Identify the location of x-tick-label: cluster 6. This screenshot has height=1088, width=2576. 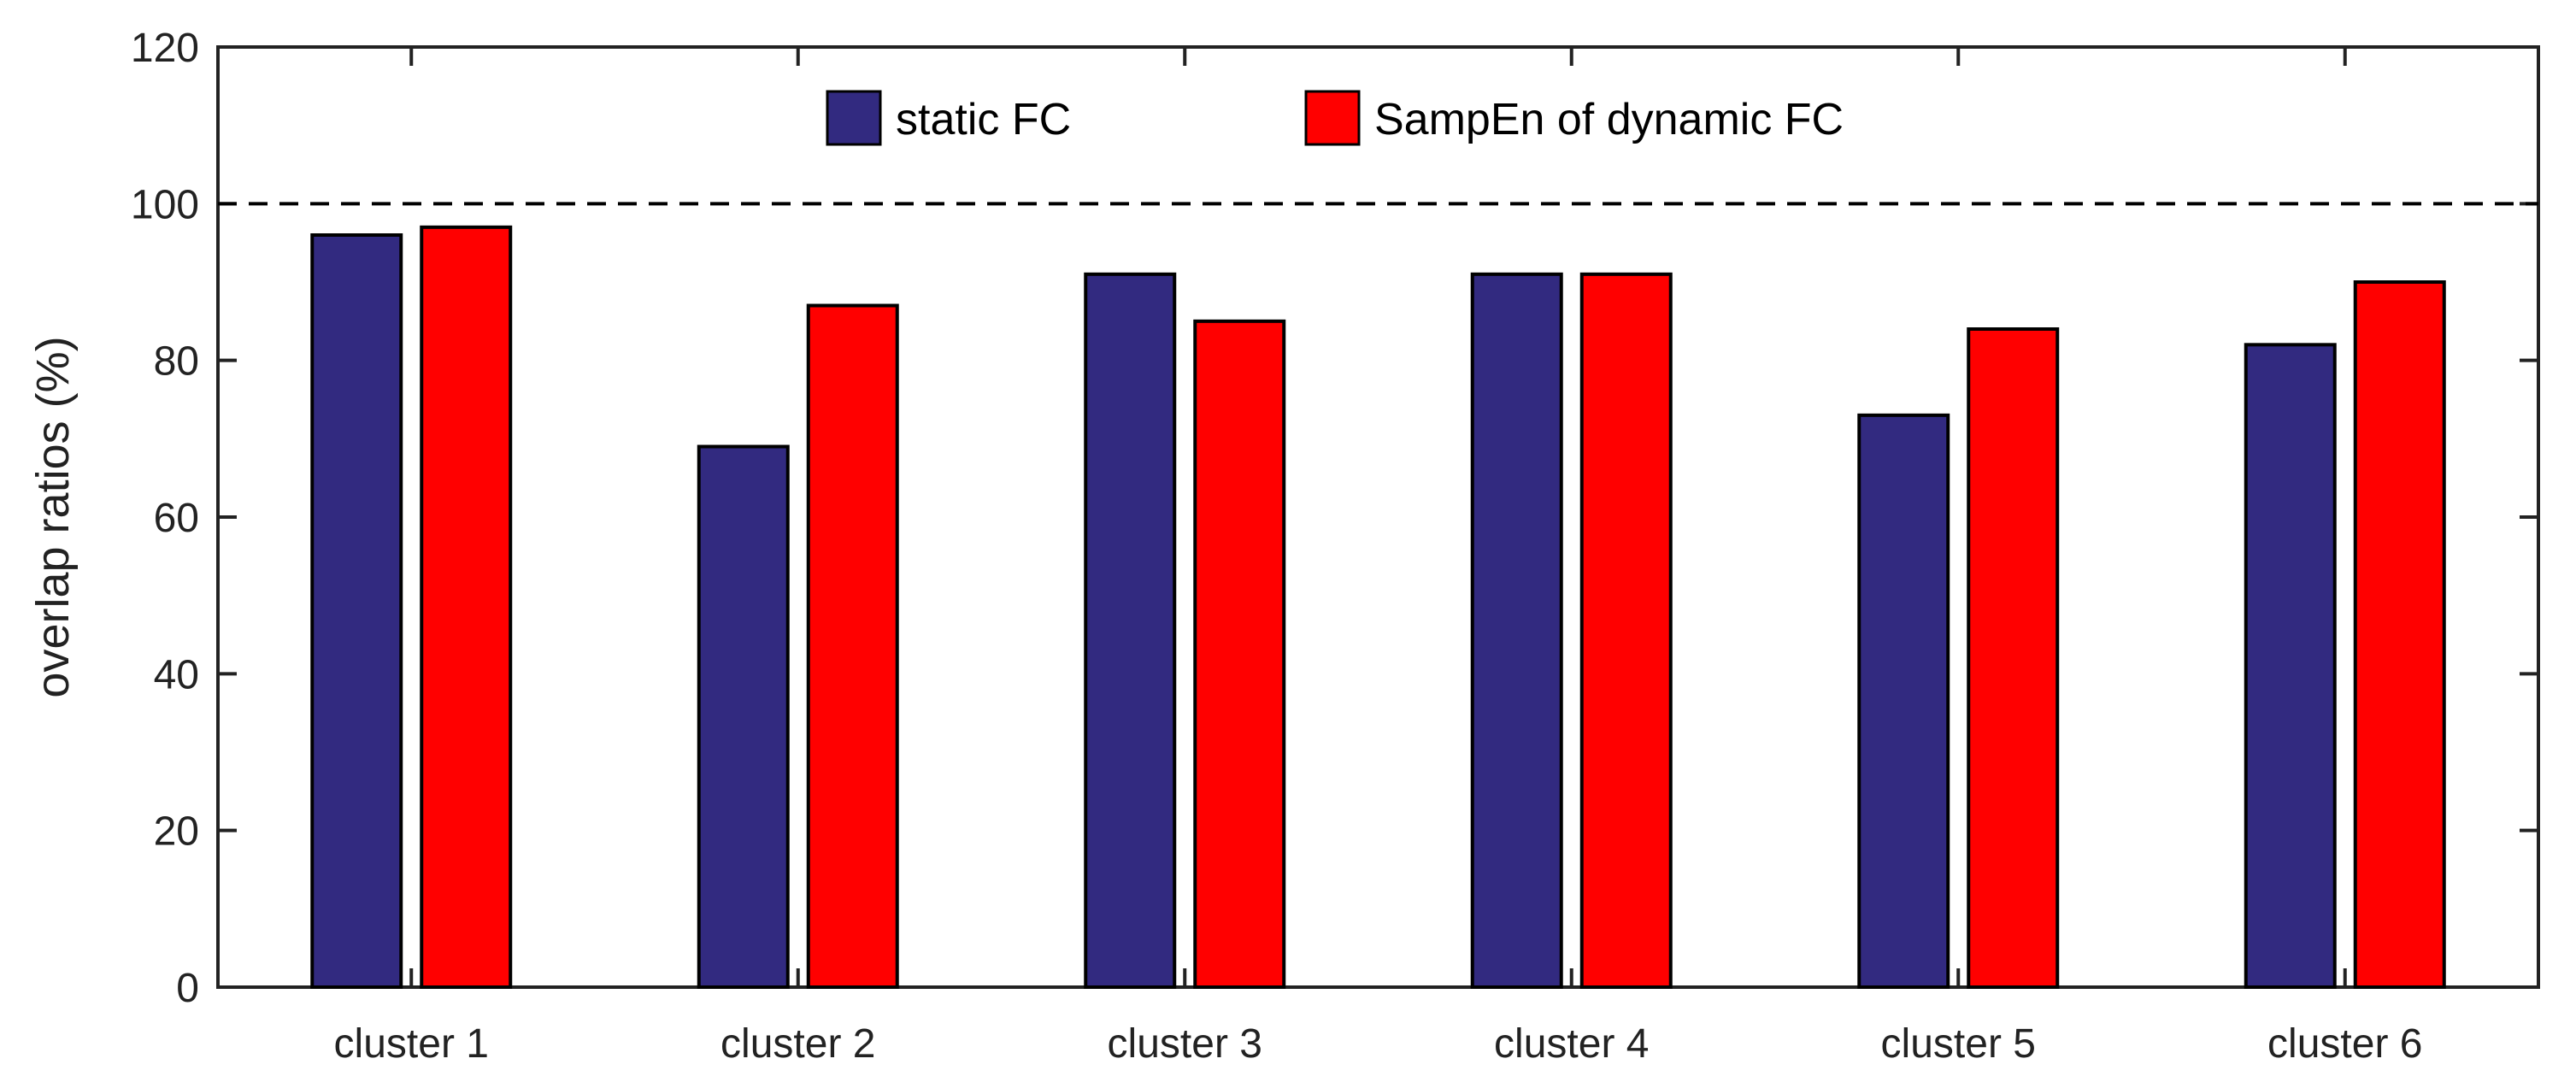
(2344, 1044).